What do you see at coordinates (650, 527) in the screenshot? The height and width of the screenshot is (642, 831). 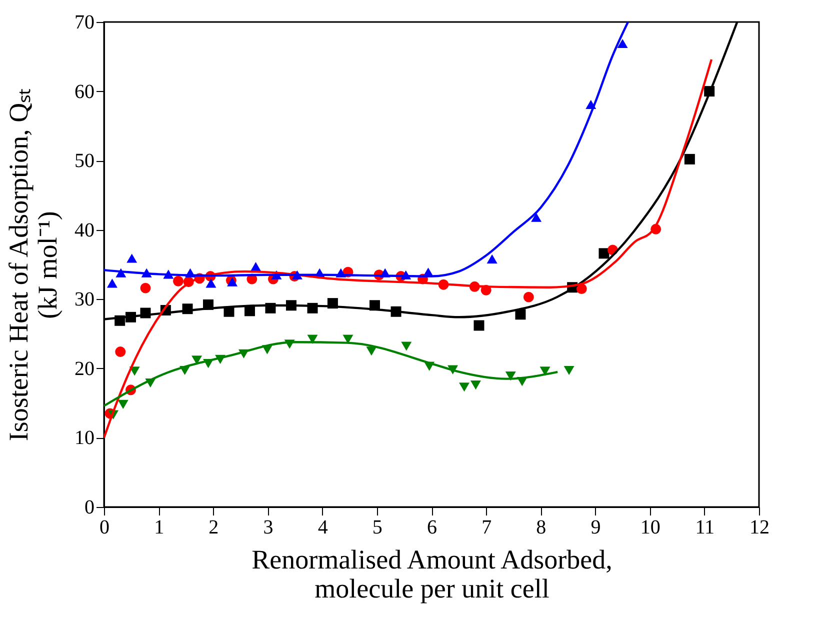 I see `x-tick-label: 10` at bounding box center [650, 527].